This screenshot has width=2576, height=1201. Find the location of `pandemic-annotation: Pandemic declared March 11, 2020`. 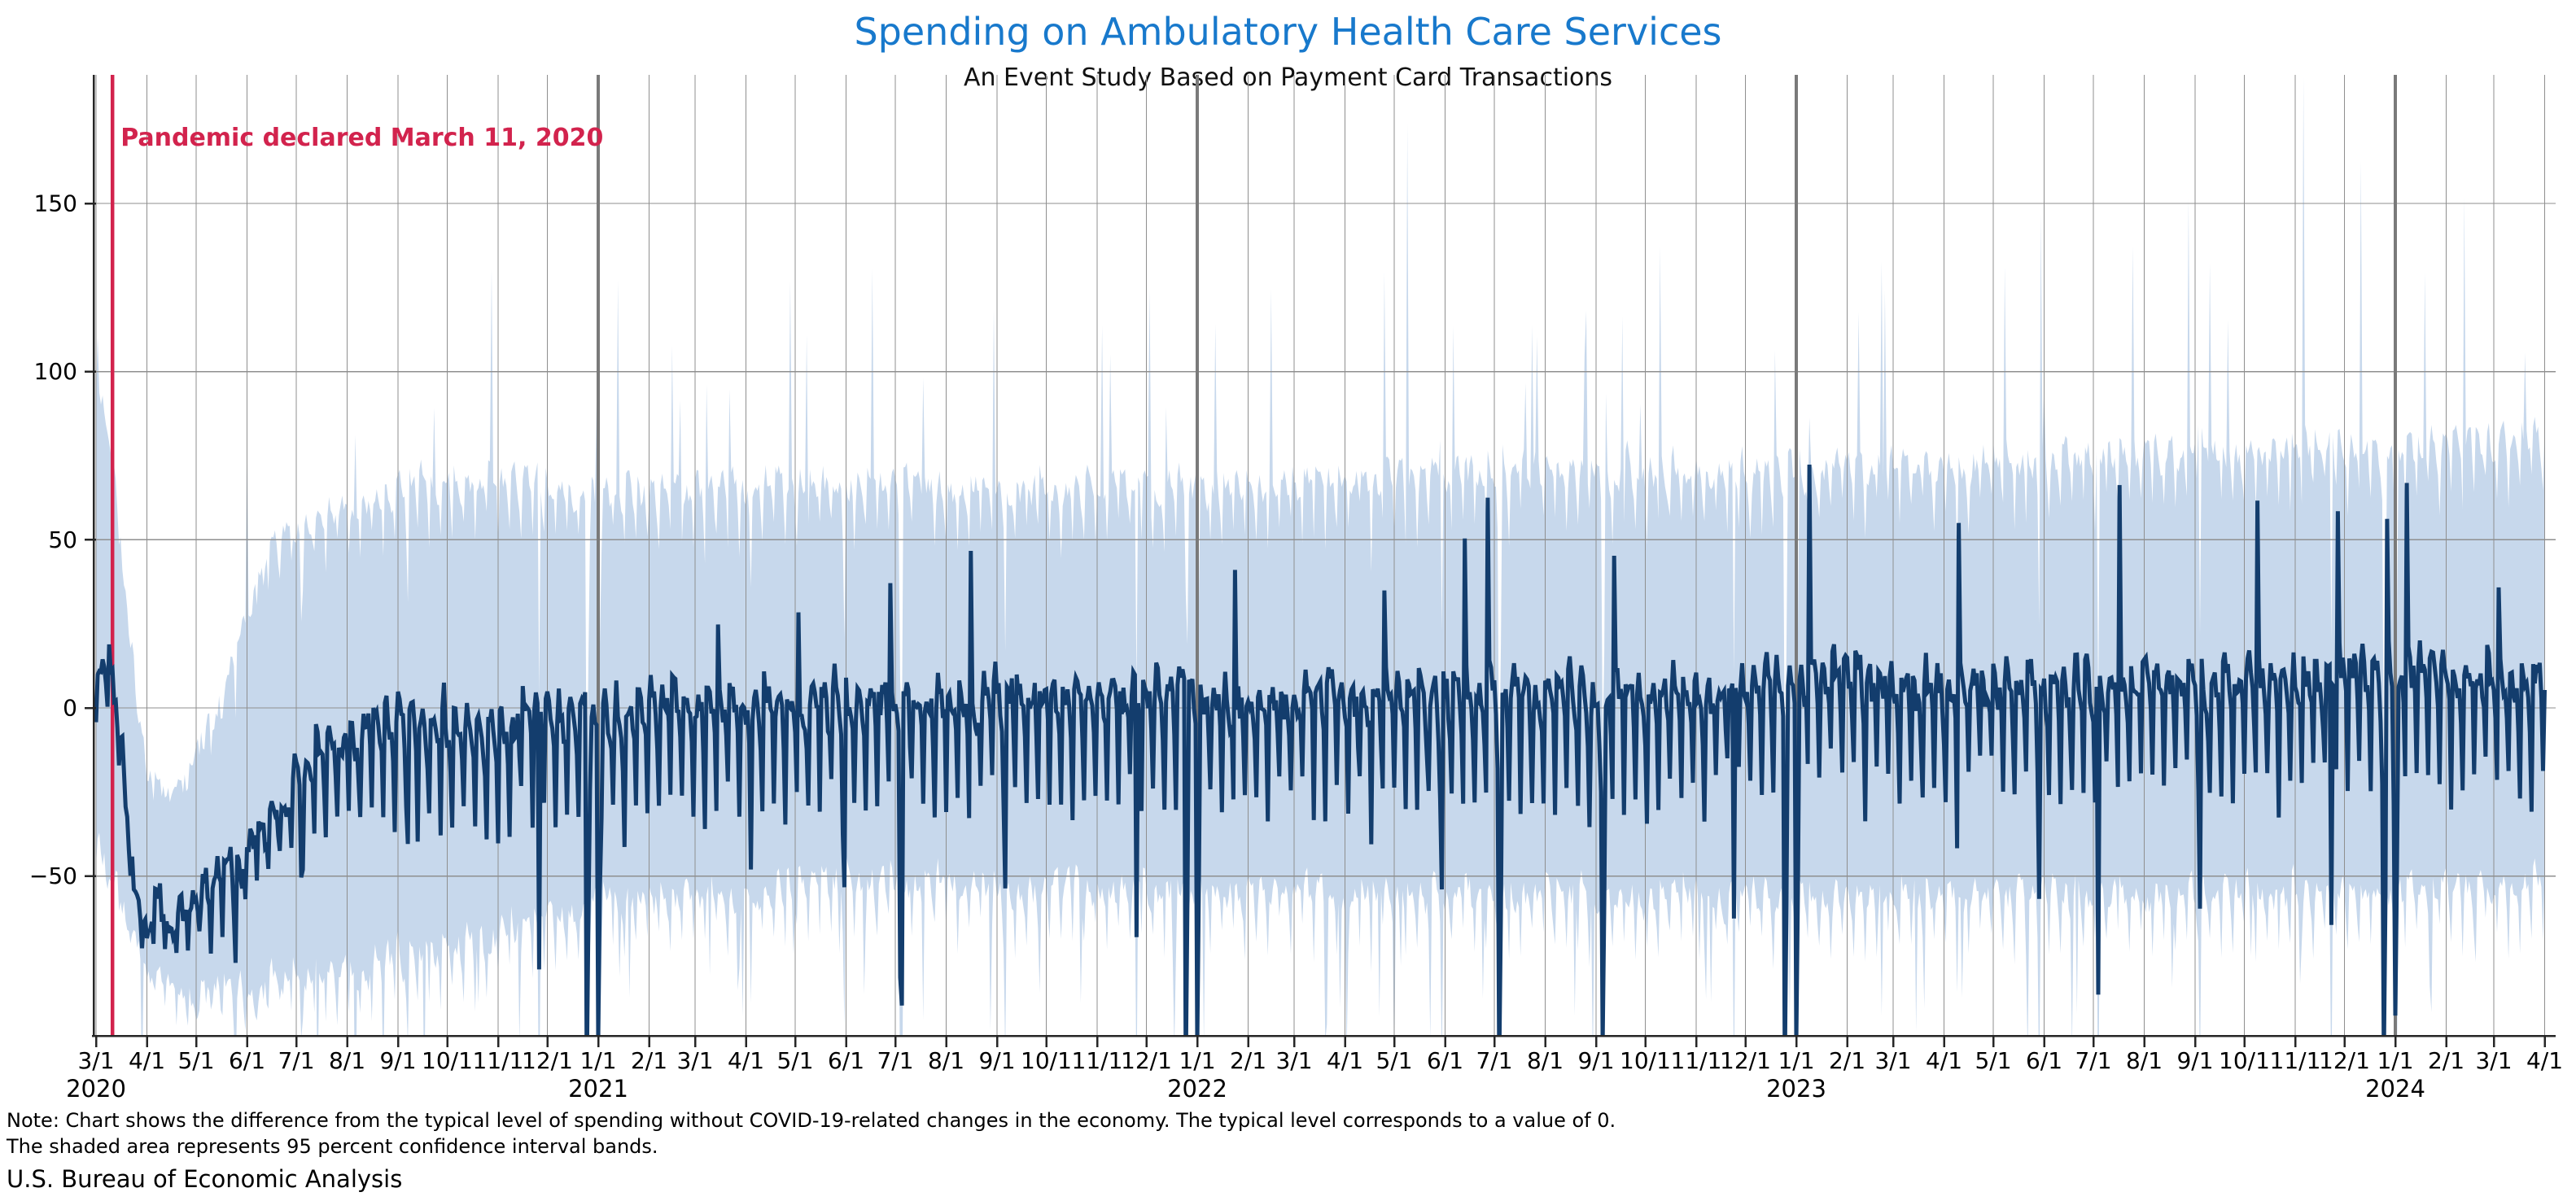

pandemic-annotation: Pandemic declared March 11, 2020 is located at coordinates (362, 138).